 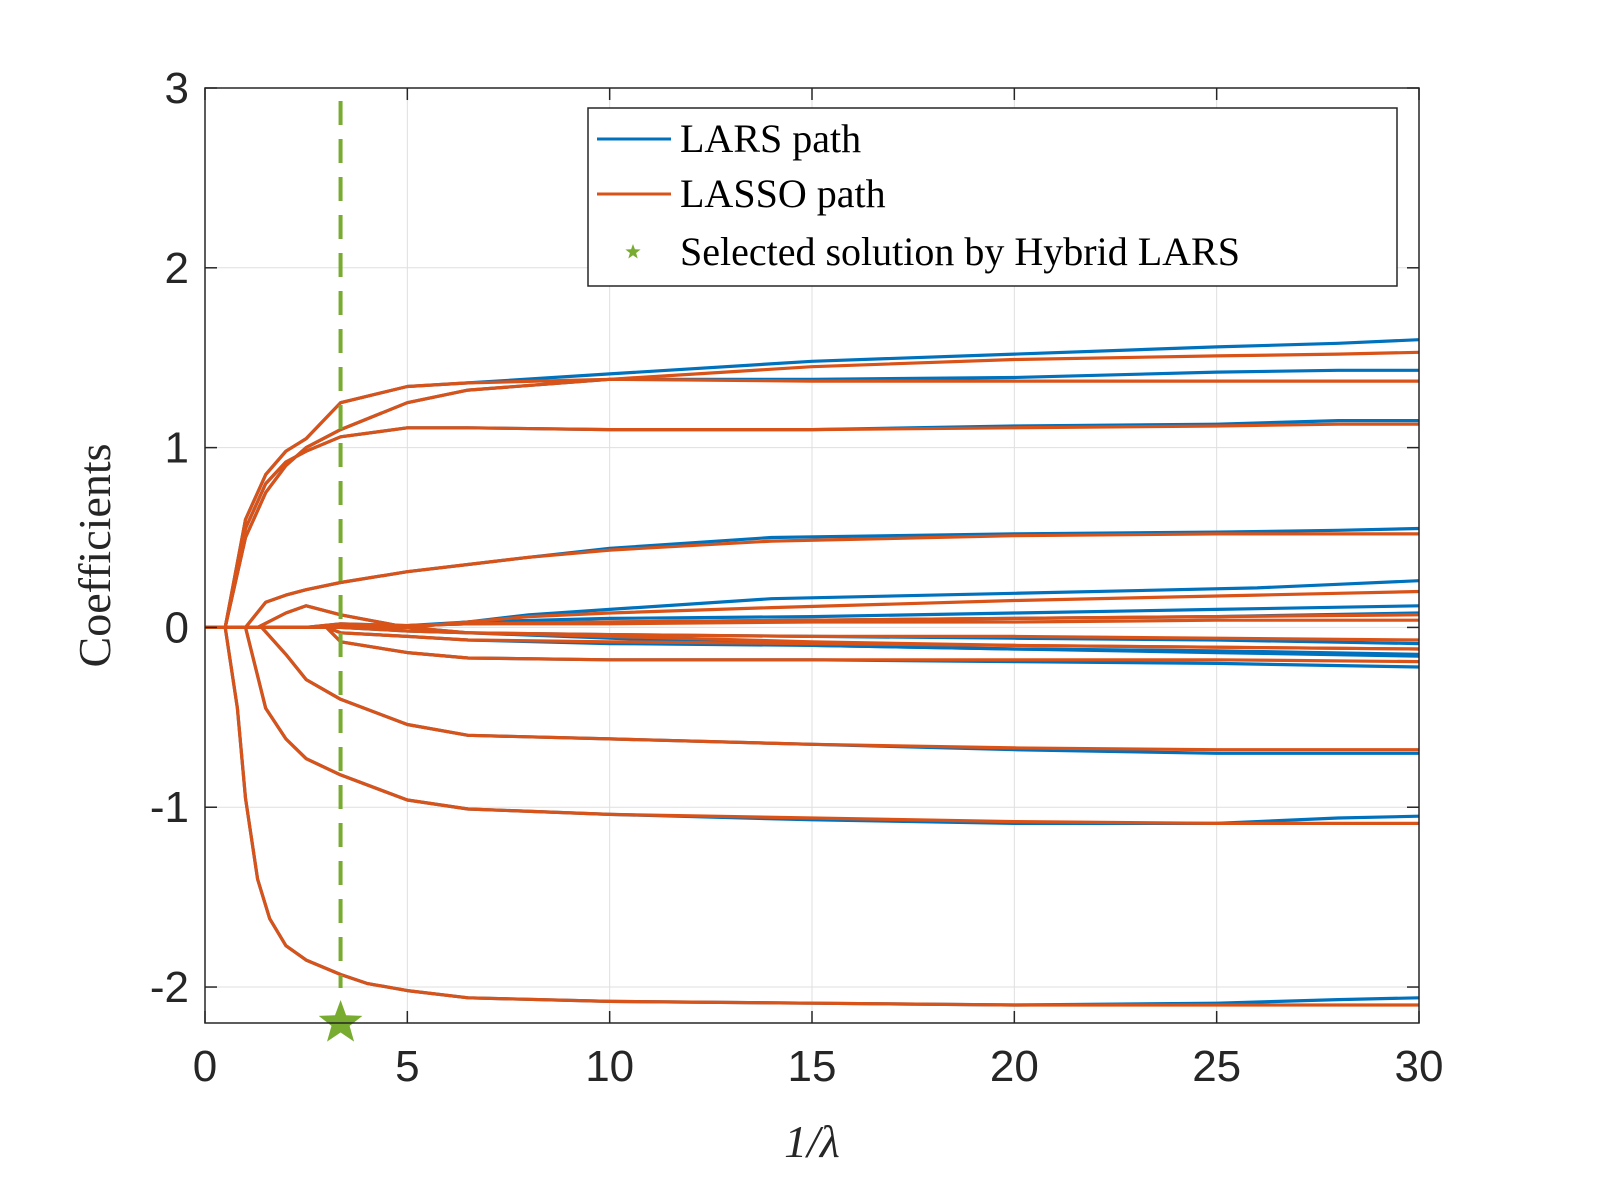 I want to click on x-tick-label: 15, so click(x=812, y=1066).